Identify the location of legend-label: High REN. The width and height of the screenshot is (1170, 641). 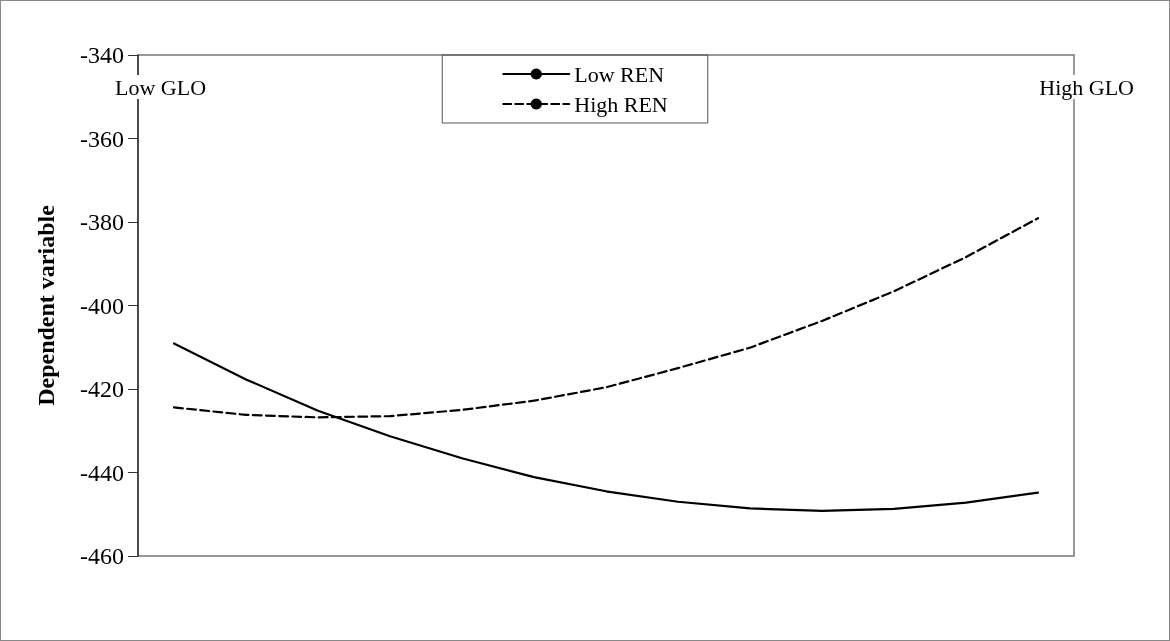
(621, 104).